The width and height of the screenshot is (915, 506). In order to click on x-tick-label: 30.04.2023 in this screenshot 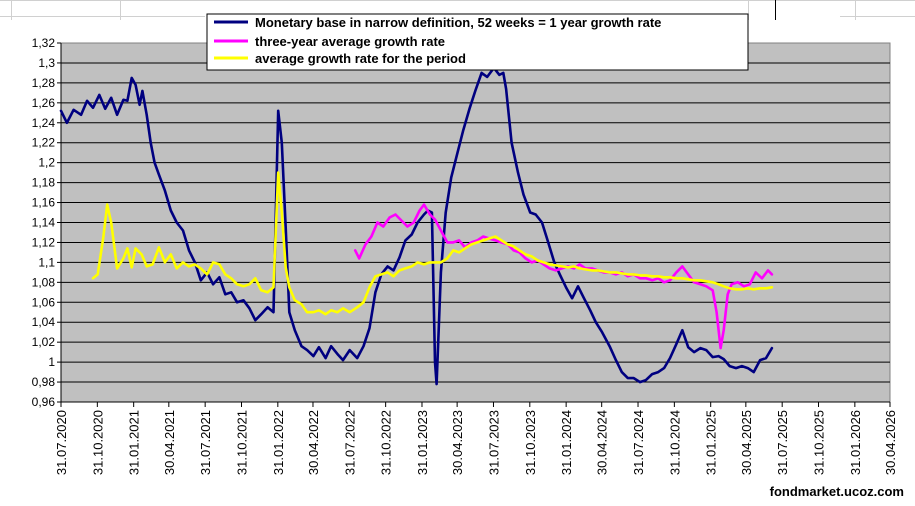, I will do `click(457, 442)`.